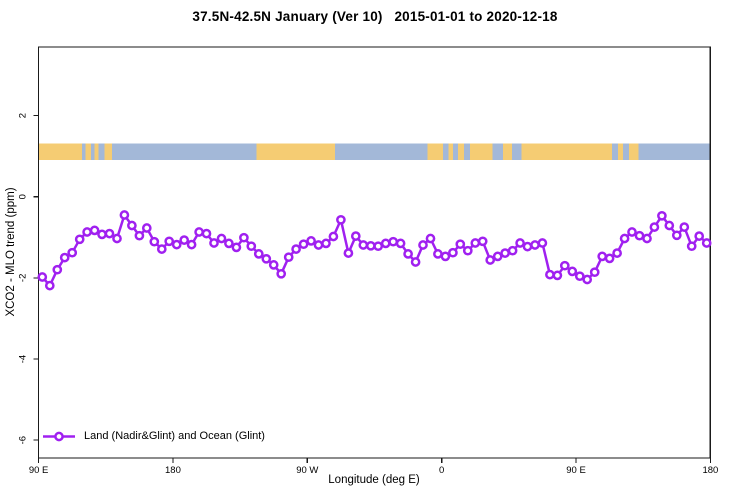 Image resolution: width=750 pixels, height=500 pixels. Describe the element at coordinates (374, 480) in the screenshot. I see `x-axis-title: Longitude (deg E)` at that location.